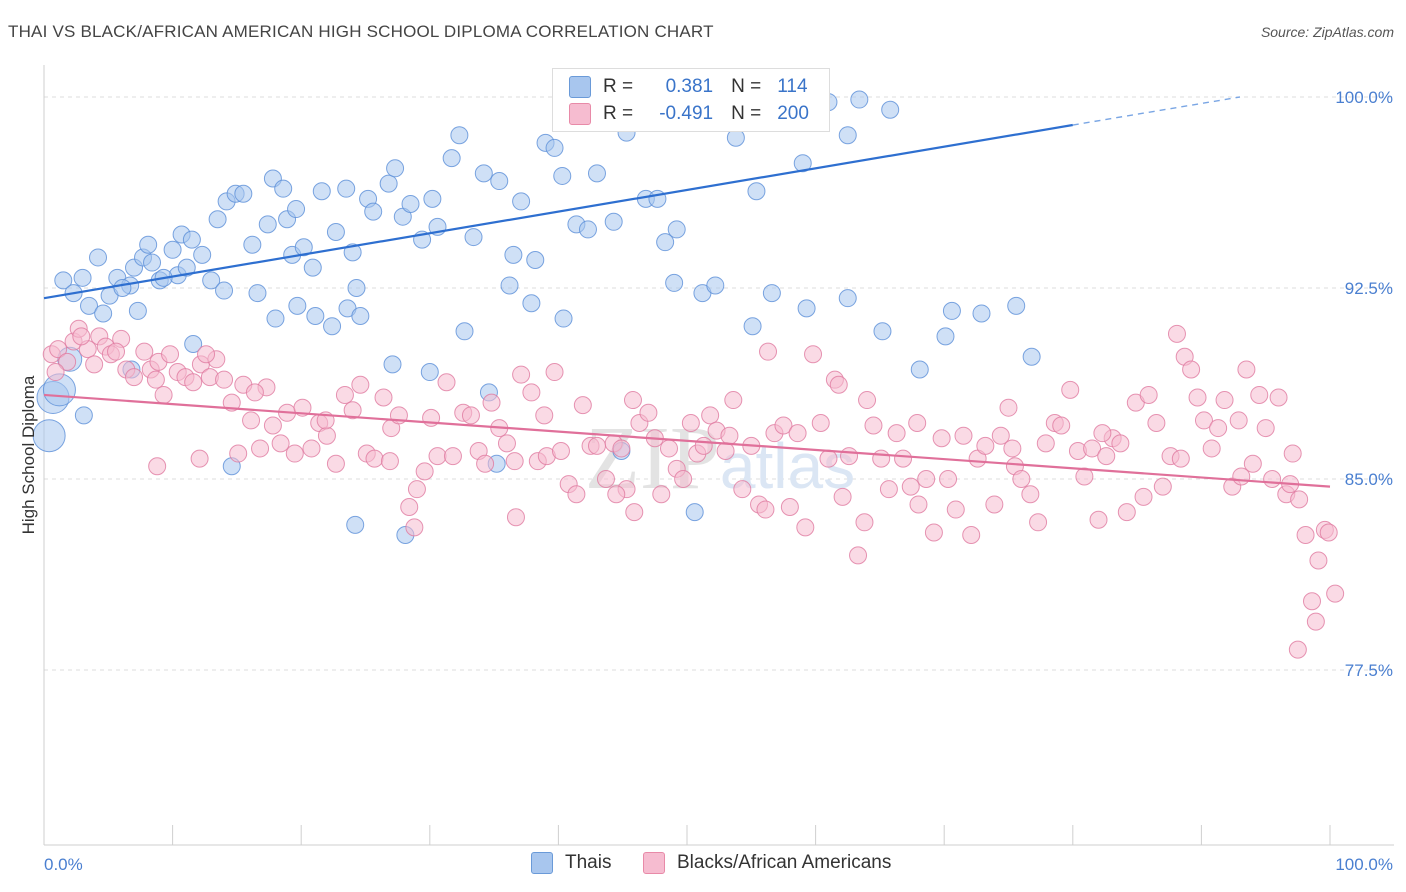 This screenshot has width=1406, height=892. What do you see at coordinates (580, 87) in the screenshot?
I see `stats-swatch-thais` at bounding box center [580, 87].